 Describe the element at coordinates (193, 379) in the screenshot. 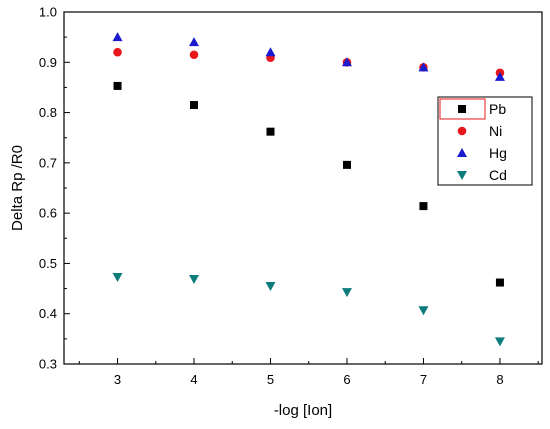

I see `x-tick-label: 4` at that location.